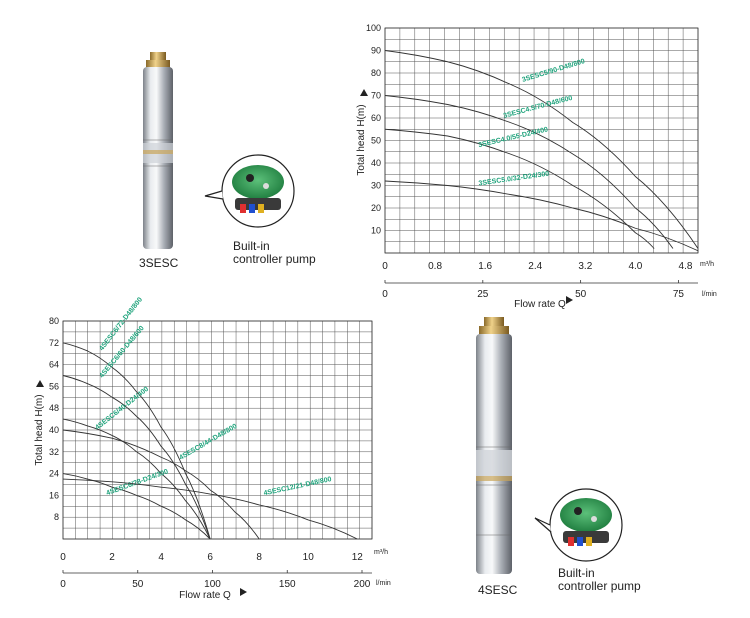 The width and height of the screenshot is (750, 618). I want to click on y-tick-label: 8, so click(56, 517).